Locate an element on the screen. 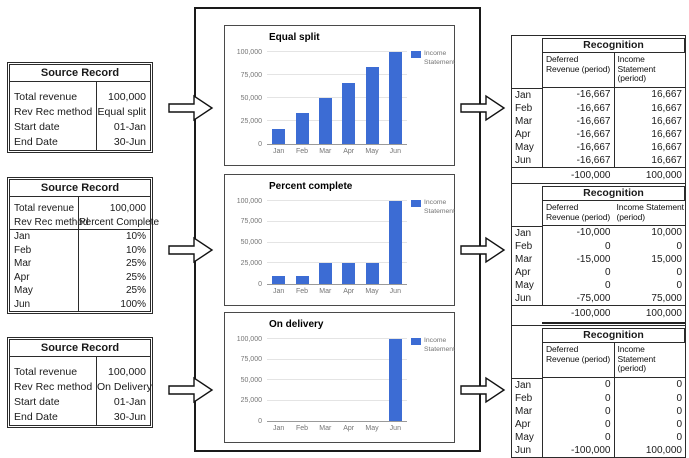 The image size is (689, 458). month-label: Jun is located at coordinates (527, 451).